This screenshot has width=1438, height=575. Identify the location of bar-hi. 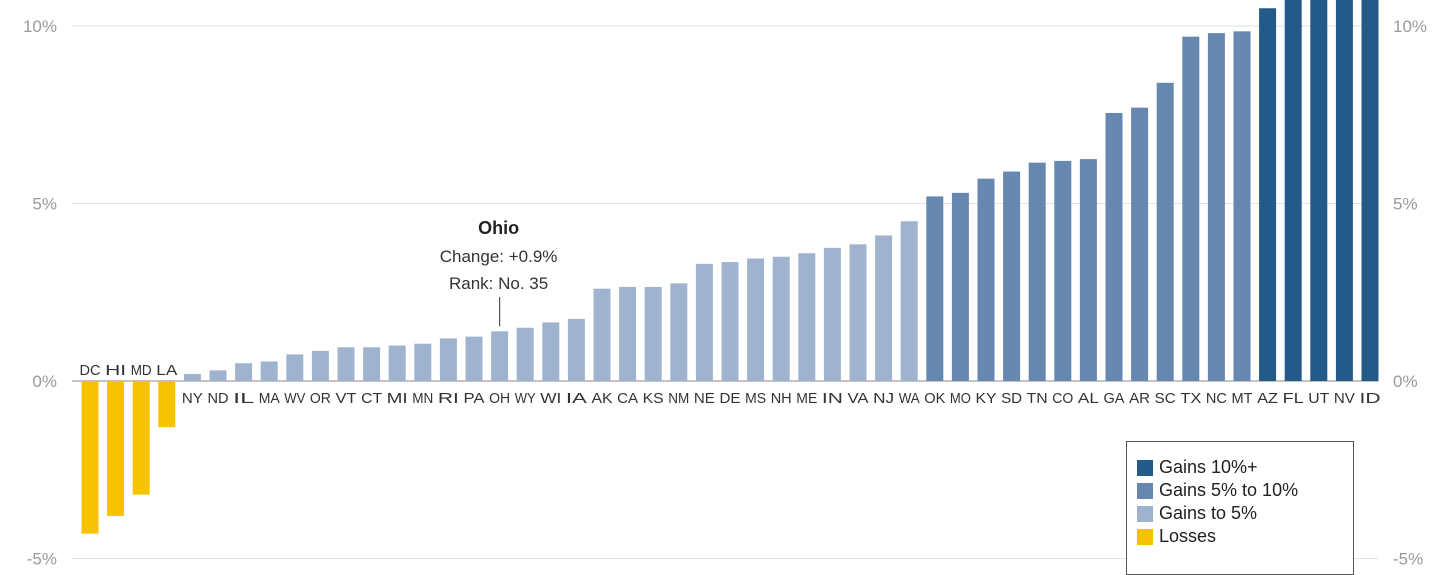
(115, 448).